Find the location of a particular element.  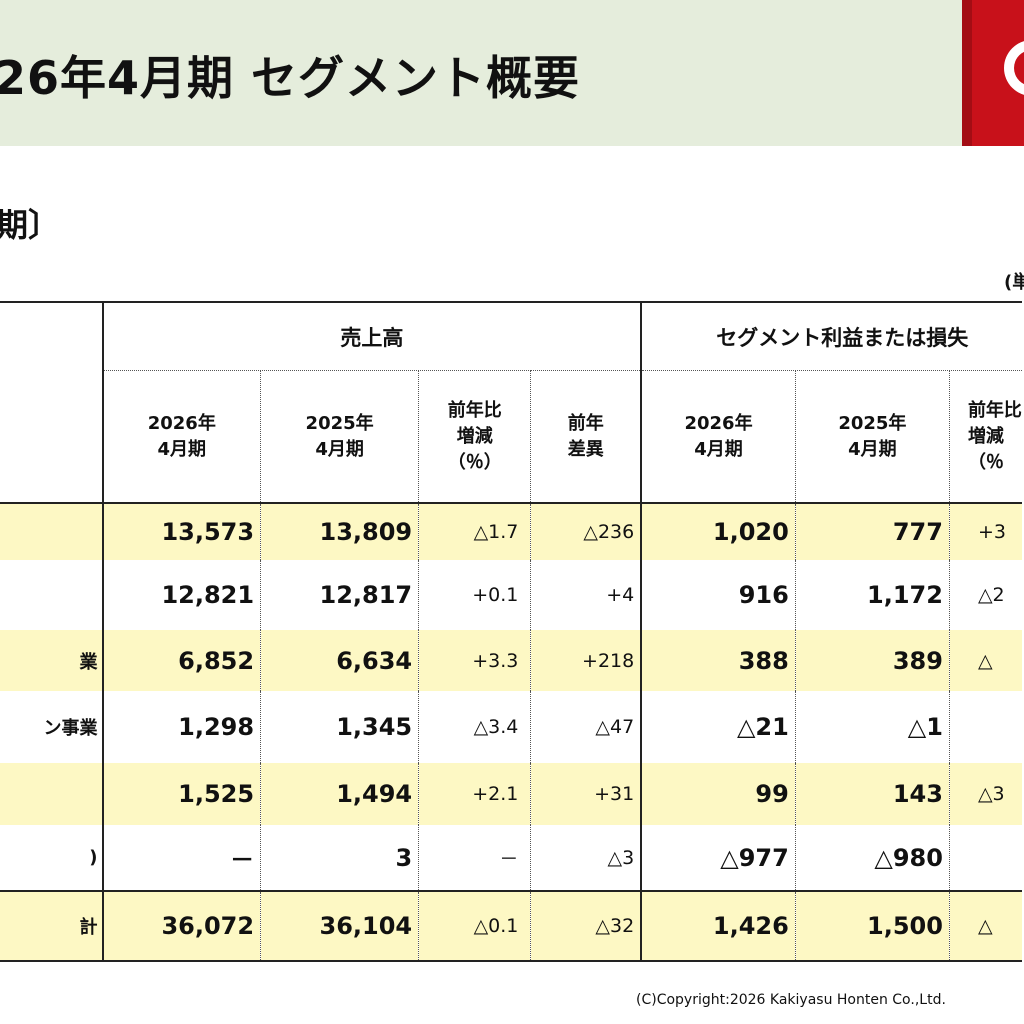

row-label: 計 is located at coordinates (51, 926).